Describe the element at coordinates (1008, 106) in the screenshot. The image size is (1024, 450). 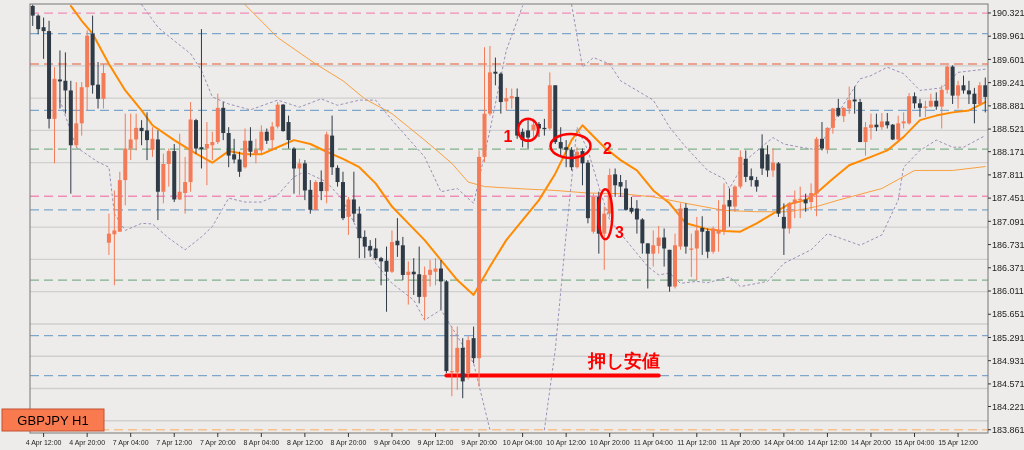
I see `y-tick-label: 188.881` at that location.